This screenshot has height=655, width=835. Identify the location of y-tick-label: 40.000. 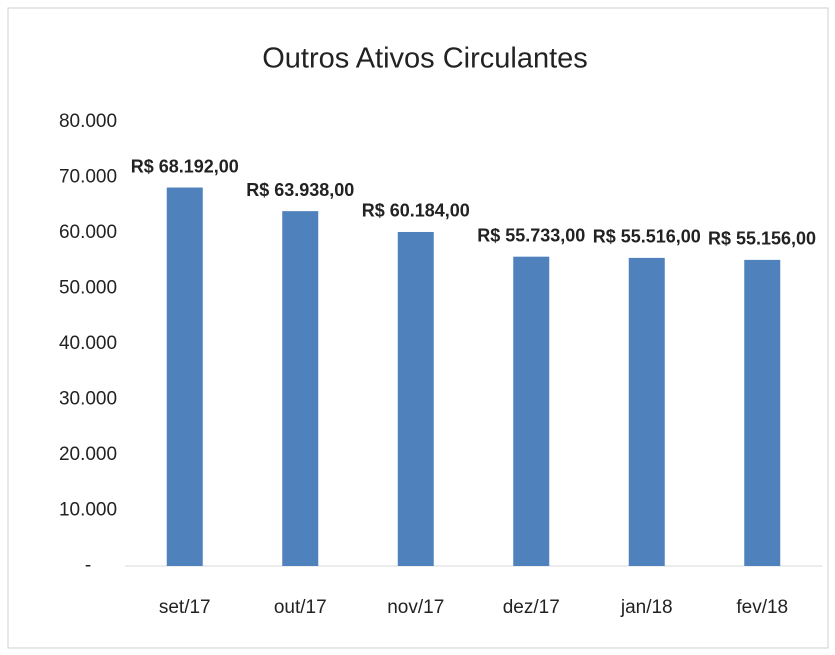
(88, 343).